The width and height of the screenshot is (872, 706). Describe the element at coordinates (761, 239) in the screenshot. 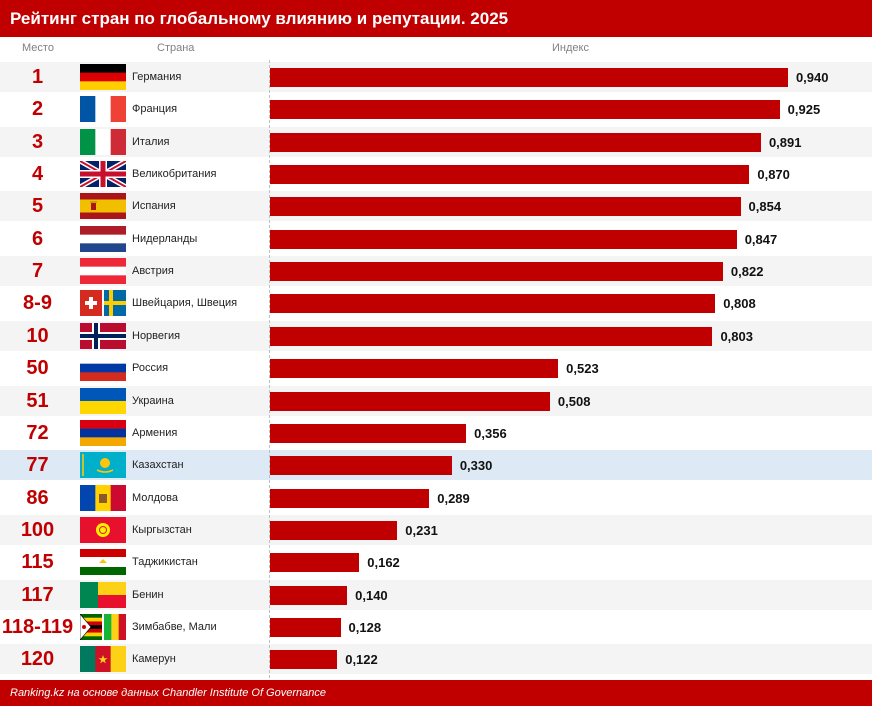

I see `value-label: 0,847` at that location.